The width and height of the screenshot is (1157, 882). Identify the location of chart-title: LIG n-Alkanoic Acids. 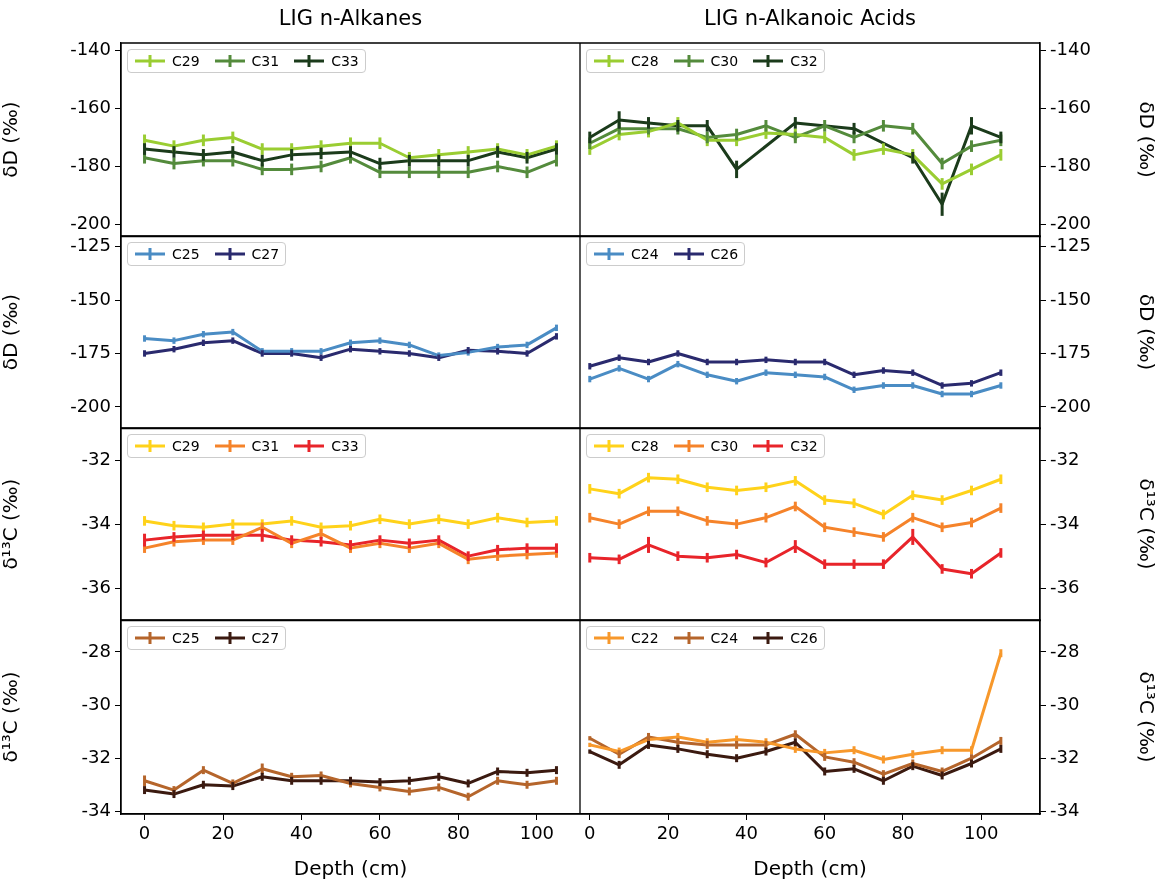
(810, 18).